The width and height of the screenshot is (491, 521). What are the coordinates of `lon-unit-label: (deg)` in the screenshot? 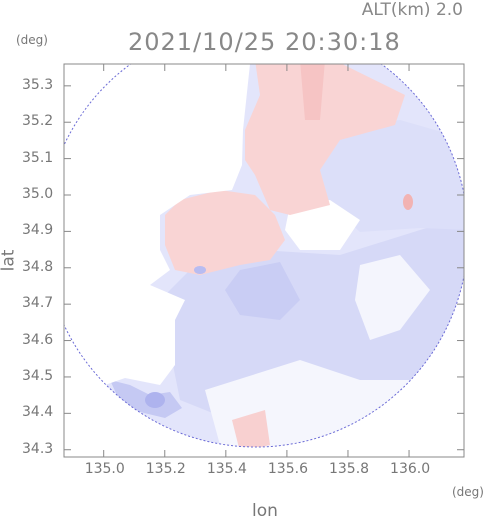 It's located at (468, 492).